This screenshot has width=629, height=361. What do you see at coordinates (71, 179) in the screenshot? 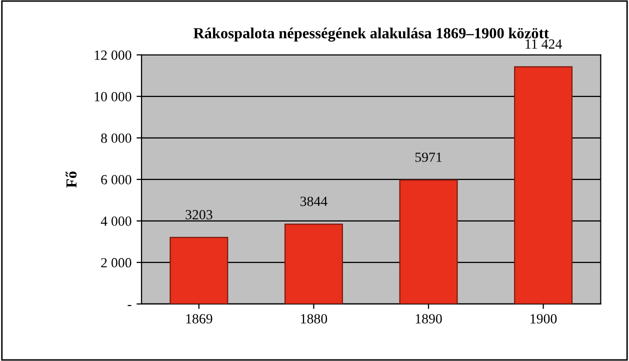
I see `y-axis-title: Fő` at bounding box center [71, 179].